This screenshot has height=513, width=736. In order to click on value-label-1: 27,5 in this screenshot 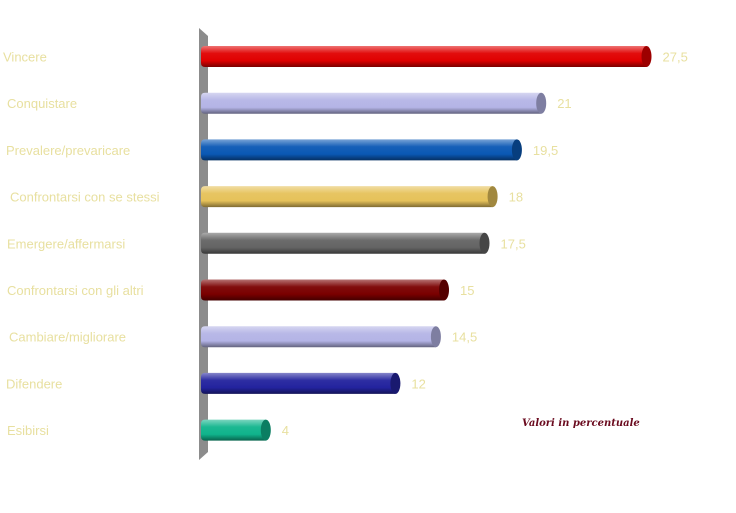, I will do `click(675, 57)`.